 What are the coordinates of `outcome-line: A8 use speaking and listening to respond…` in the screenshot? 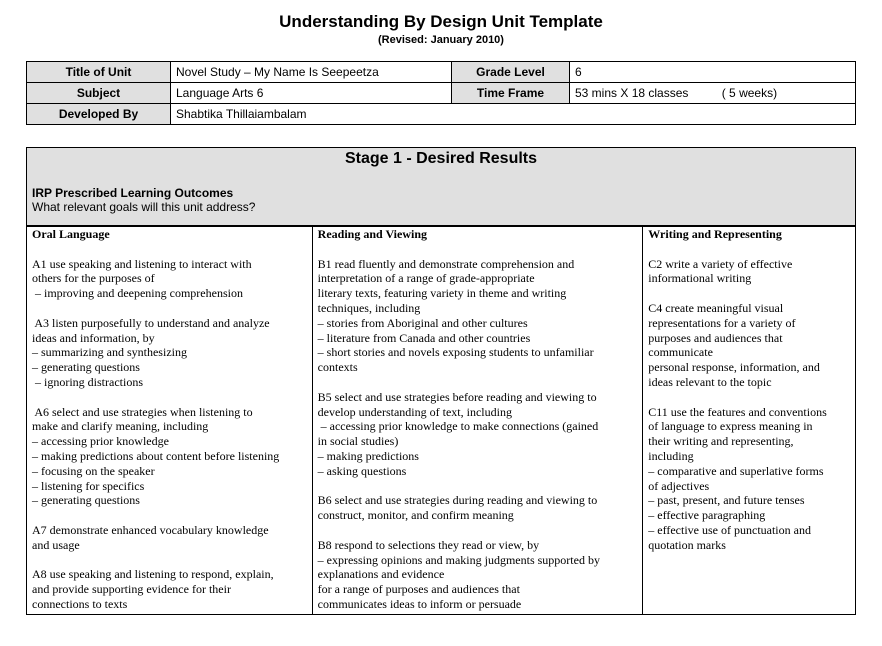 It's located at (153, 574).